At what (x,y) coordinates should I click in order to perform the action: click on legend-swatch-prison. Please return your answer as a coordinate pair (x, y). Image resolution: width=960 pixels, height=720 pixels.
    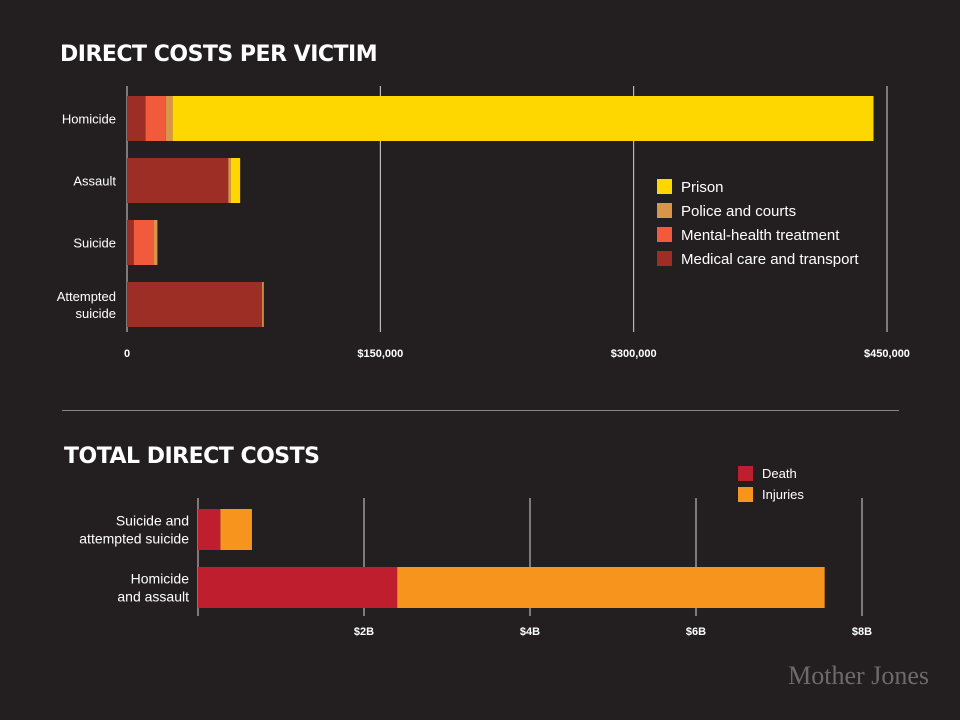
    Looking at the image, I should click on (664, 186).